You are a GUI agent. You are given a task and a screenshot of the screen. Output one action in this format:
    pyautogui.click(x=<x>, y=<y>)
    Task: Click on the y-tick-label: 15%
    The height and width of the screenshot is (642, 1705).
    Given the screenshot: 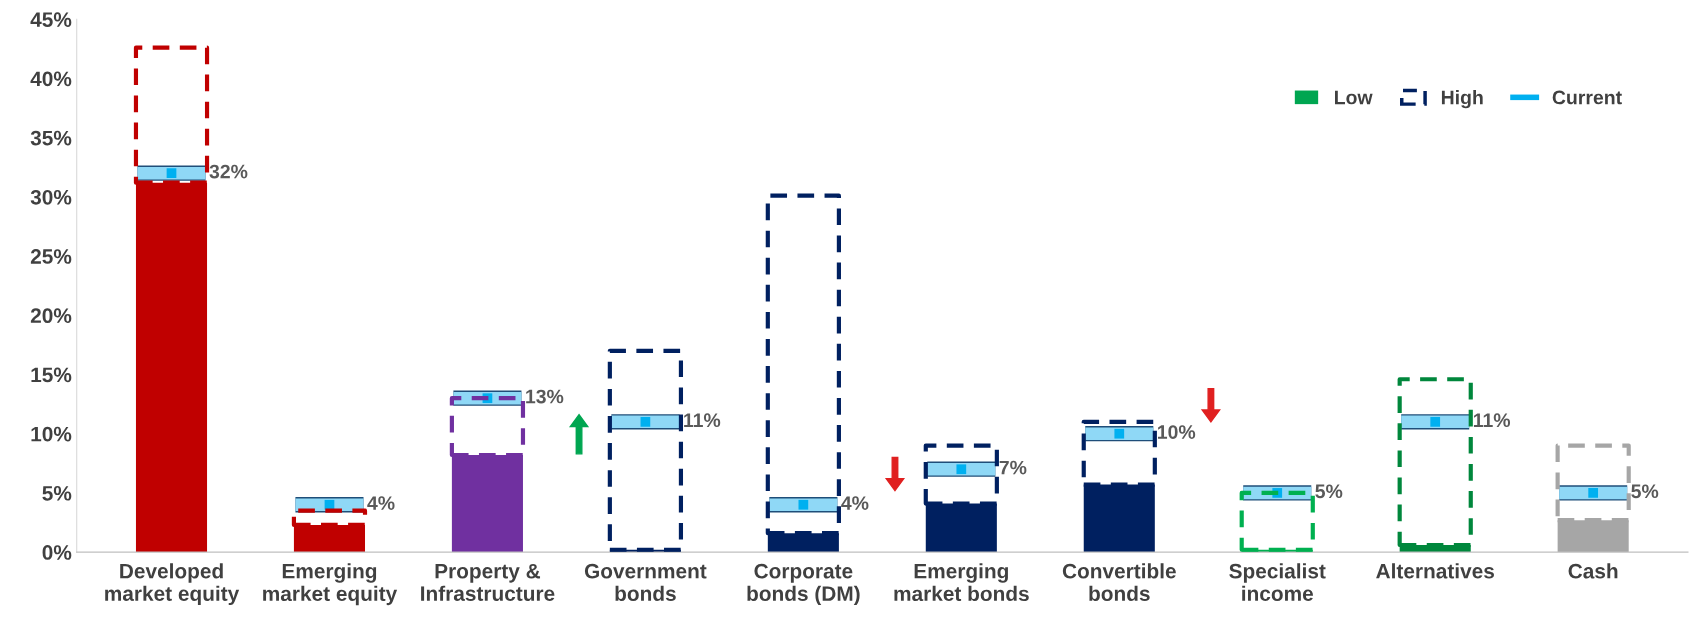 What is the action you would take?
    pyautogui.click(x=51, y=375)
    